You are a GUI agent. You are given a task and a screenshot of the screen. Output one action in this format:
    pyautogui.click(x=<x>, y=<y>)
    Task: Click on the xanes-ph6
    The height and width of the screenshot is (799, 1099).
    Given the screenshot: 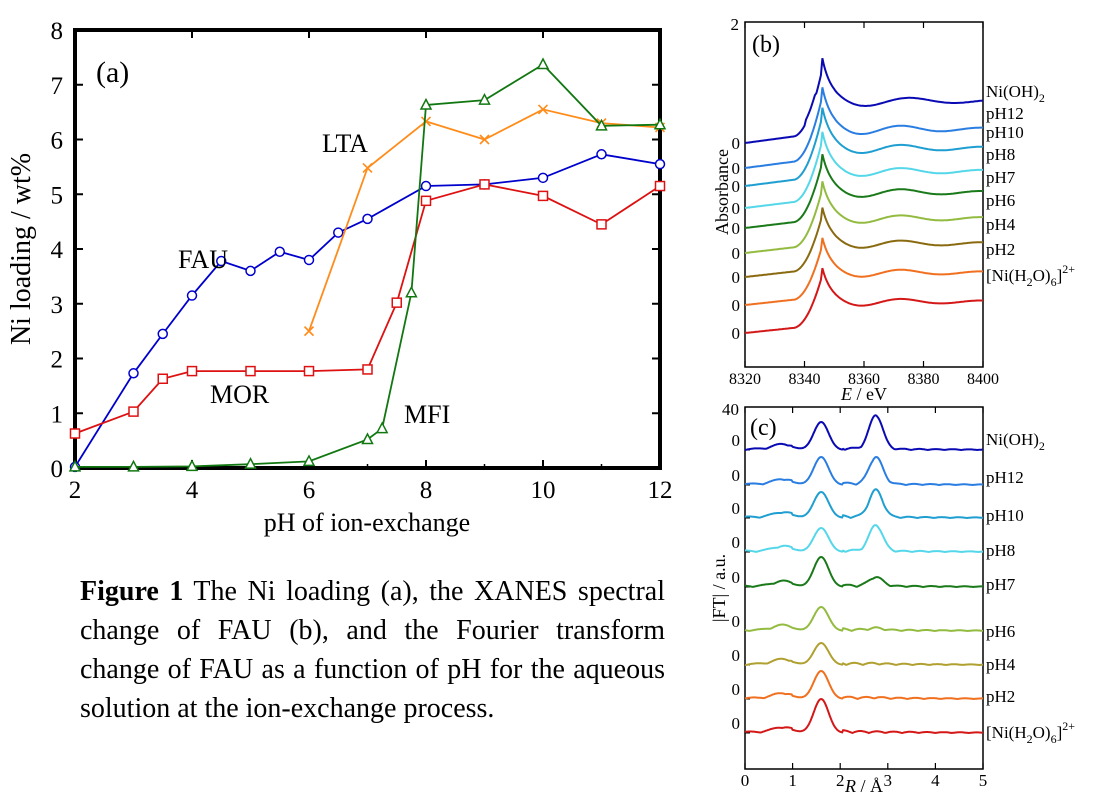 What is the action you would take?
    pyautogui.click(x=863, y=217)
    